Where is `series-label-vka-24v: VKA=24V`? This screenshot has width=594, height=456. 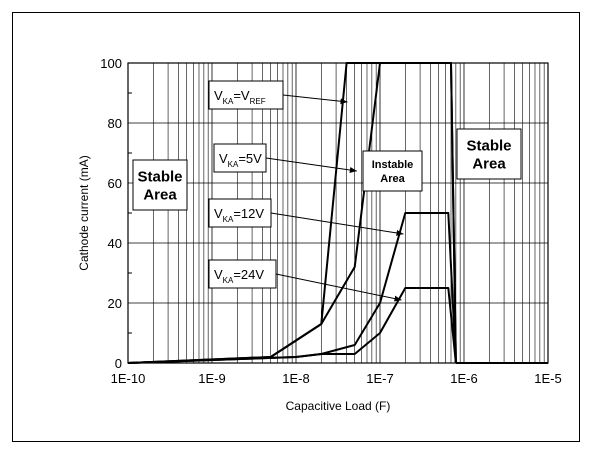
series-label-vka-24v: VKA=24V is located at coordinates (305, 280).